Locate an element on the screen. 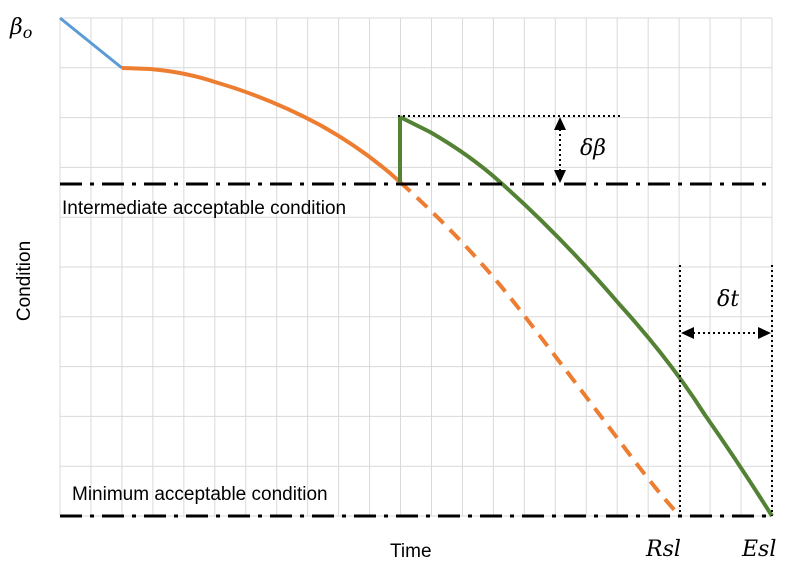 The height and width of the screenshot is (565, 787). beta-o-label: βo is located at coordinates (20, 28).